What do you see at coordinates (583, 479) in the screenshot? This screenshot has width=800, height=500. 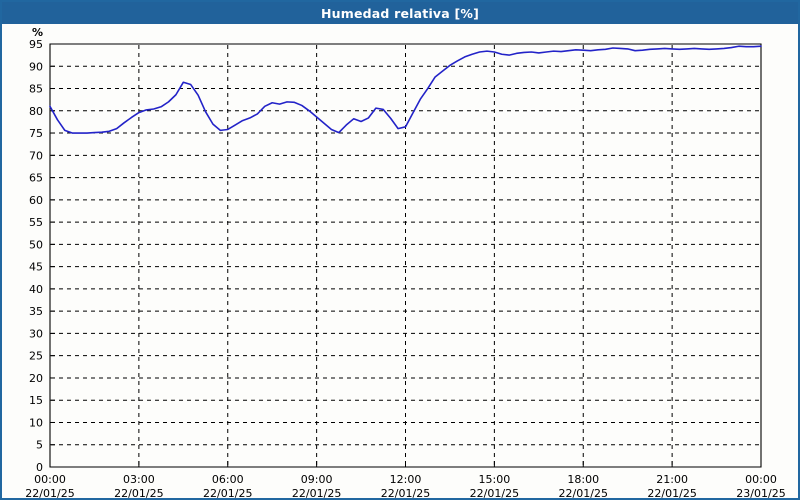 I see `x-tick-time-label: 18:00` at bounding box center [583, 479].